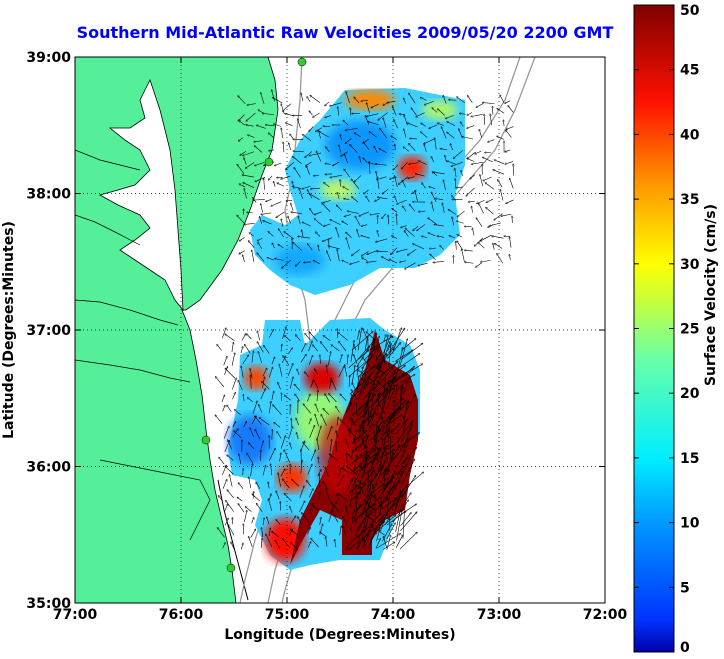 This screenshot has height=659, width=724. What do you see at coordinates (667, 329) in the screenshot?
I see `colorbar-ticks: 0 5 10 15 20 25 30 35 40 45 50` at bounding box center [667, 329].